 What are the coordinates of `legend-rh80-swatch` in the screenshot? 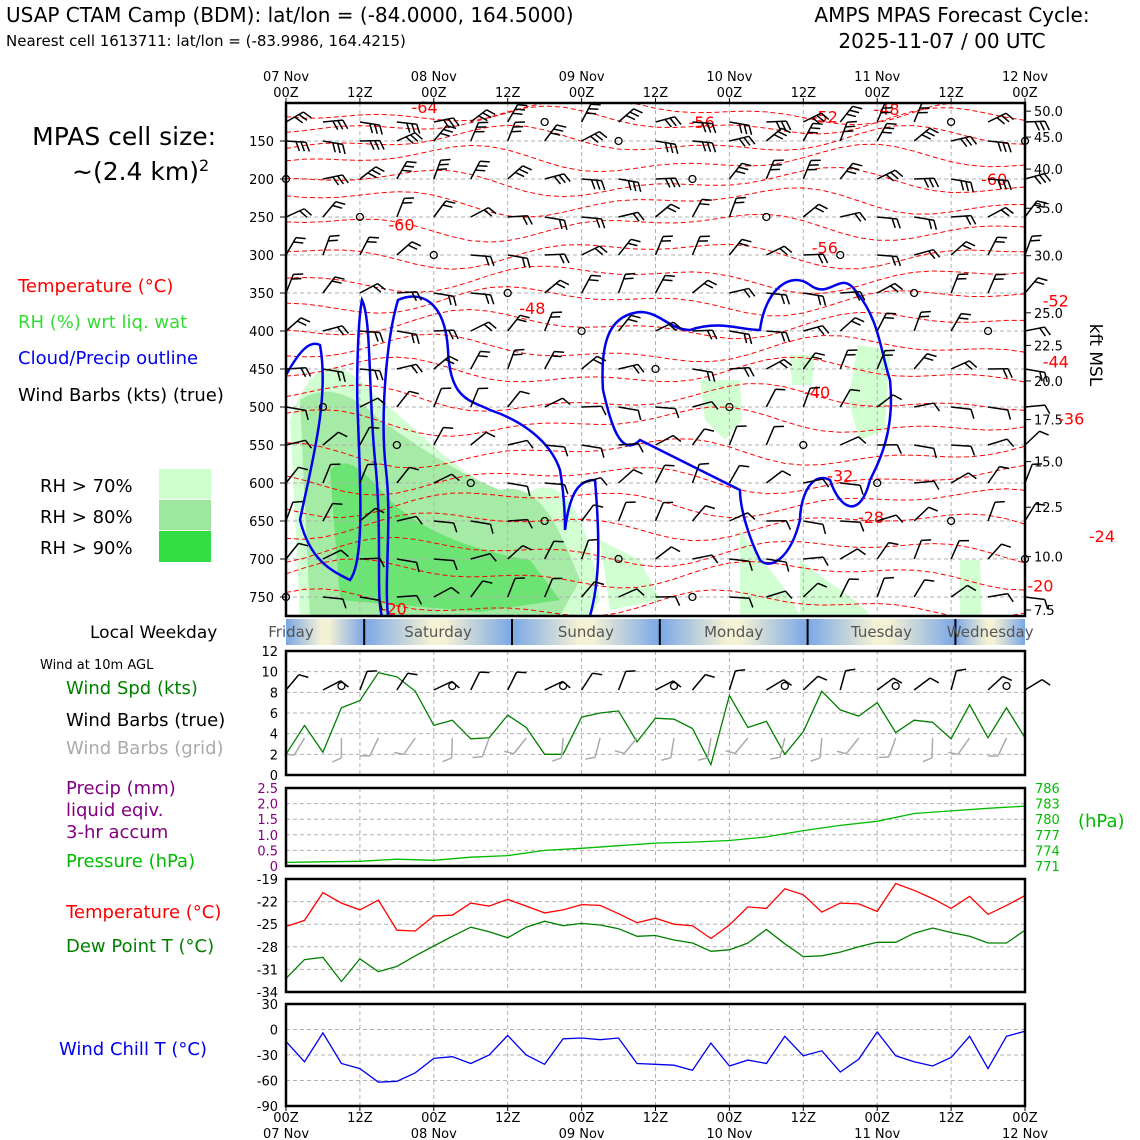 It's located at (185, 515).